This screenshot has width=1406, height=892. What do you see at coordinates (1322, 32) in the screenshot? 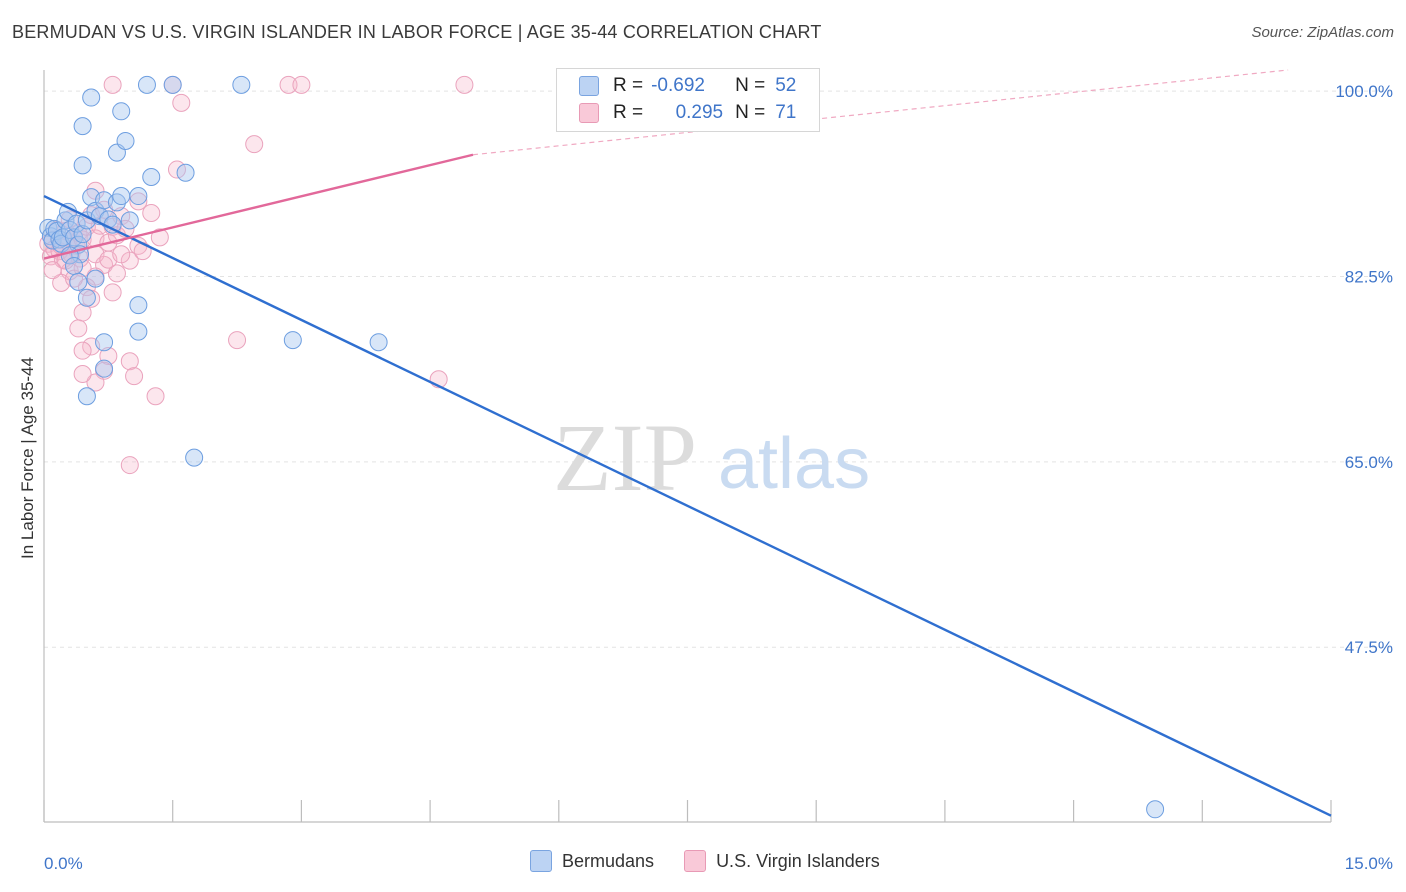
I see `source-label: Source: ZipAtlas.com` at bounding box center [1322, 32].